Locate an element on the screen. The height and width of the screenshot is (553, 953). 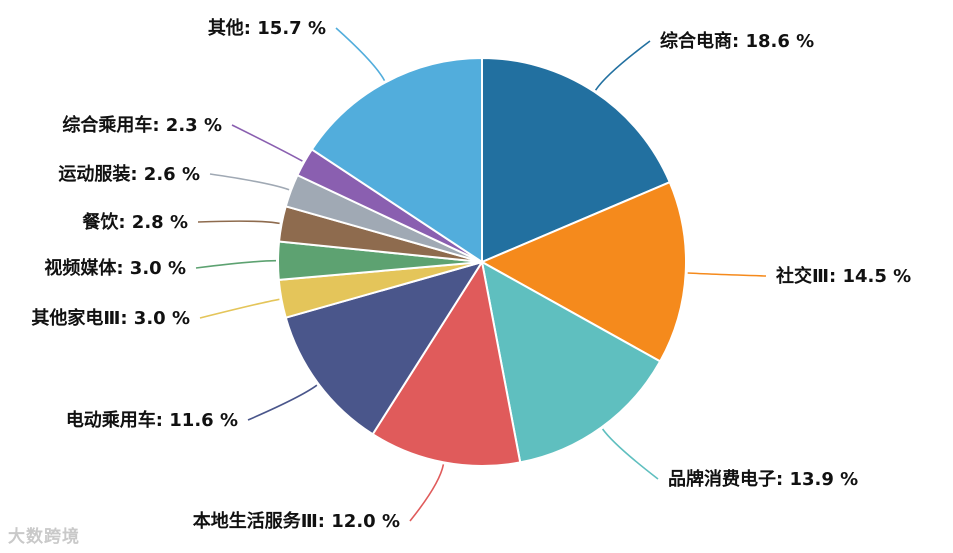
slice-label: 综合电商: 18.6 % is located at coordinates (737, 41).